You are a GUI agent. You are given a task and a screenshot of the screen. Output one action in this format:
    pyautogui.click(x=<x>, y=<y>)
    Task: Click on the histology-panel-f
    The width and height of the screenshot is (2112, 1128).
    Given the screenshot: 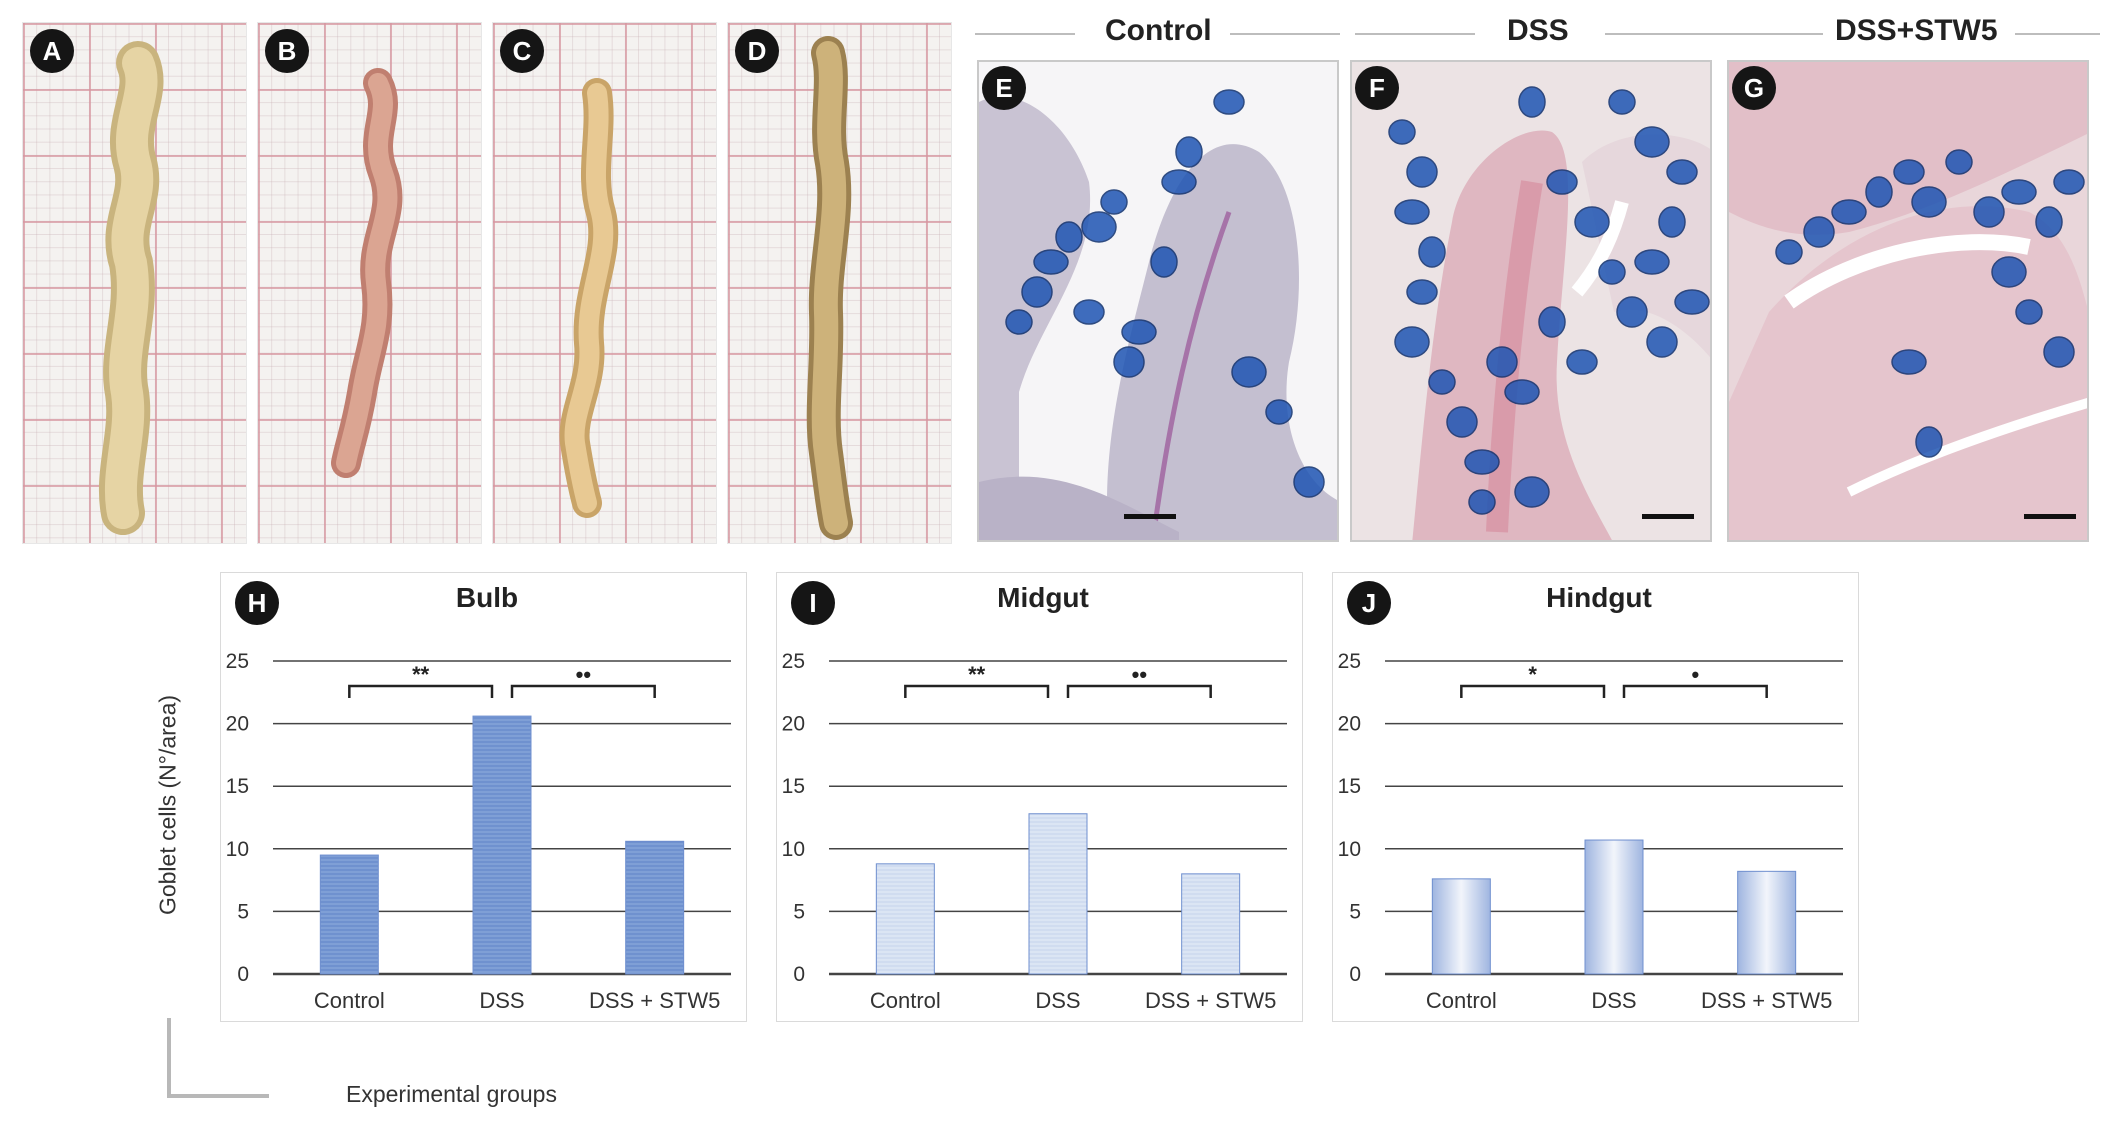 What is the action you would take?
    pyautogui.click(x=1531, y=301)
    